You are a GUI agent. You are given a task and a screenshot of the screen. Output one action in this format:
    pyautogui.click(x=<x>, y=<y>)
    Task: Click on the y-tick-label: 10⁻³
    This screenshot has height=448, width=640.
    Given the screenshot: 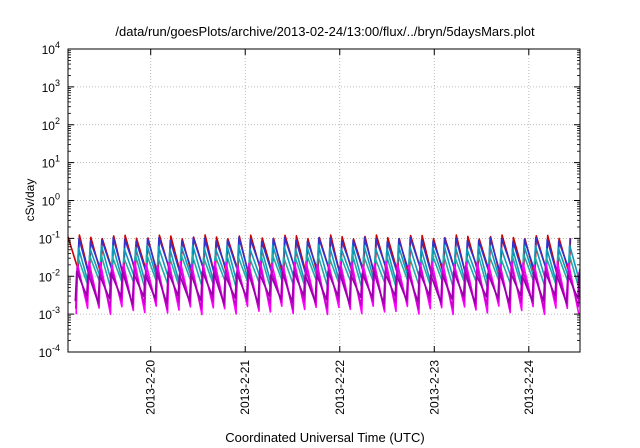 What is the action you would take?
    pyautogui.click(x=49, y=313)
    